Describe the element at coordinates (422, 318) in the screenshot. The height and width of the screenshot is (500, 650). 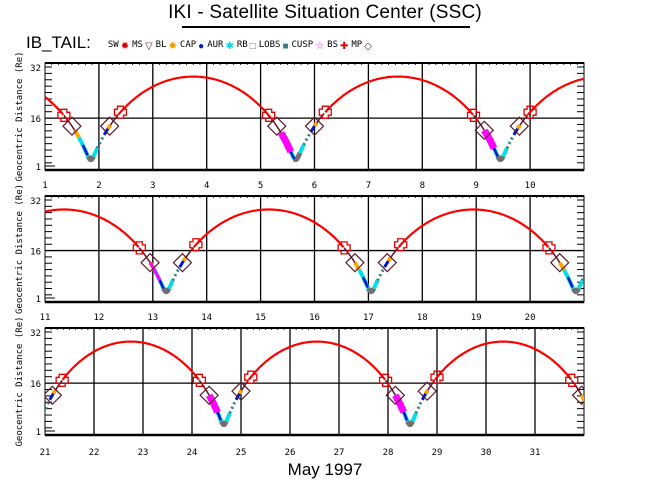
I see `x-tick-label: 18` at that location.